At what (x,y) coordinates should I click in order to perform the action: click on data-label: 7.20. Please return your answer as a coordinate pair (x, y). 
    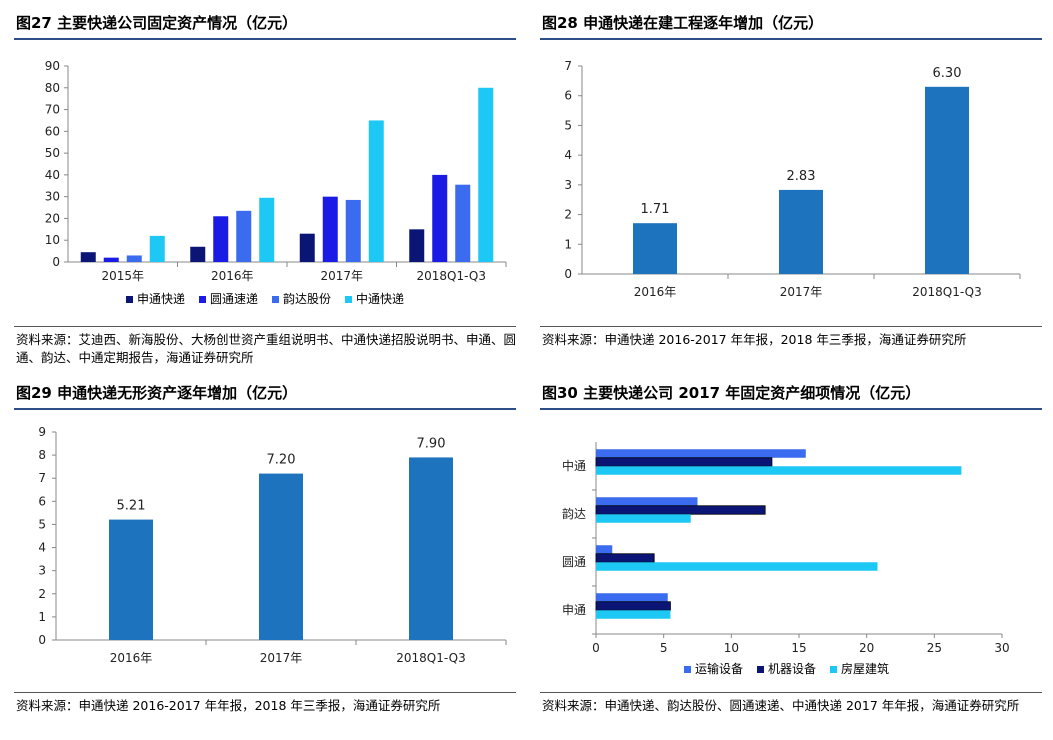
    Looking at the image, I should click on (281, 460).